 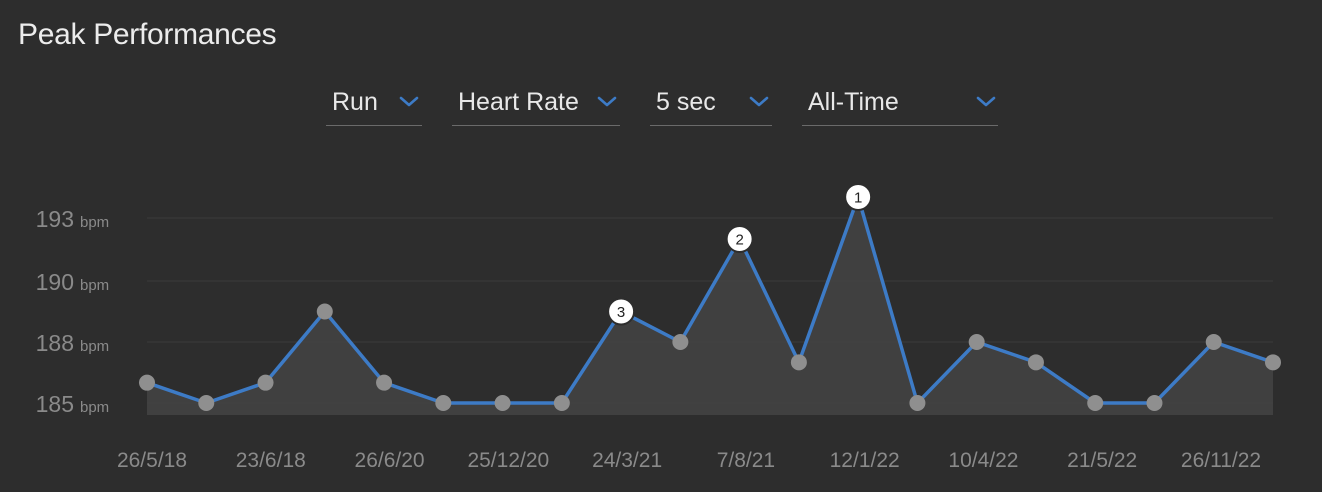 I want to click on metric-select-value: Heart Rate, so click(x=518, y=102).